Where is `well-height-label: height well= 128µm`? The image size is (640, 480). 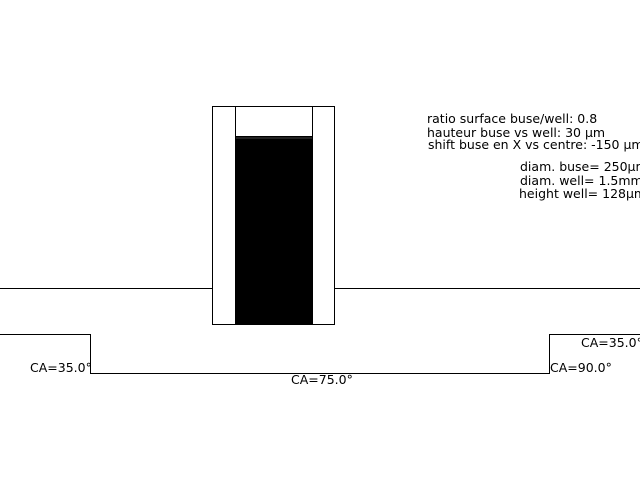 well-height-label: height well= 128µm is located at coordinates (579, 193).